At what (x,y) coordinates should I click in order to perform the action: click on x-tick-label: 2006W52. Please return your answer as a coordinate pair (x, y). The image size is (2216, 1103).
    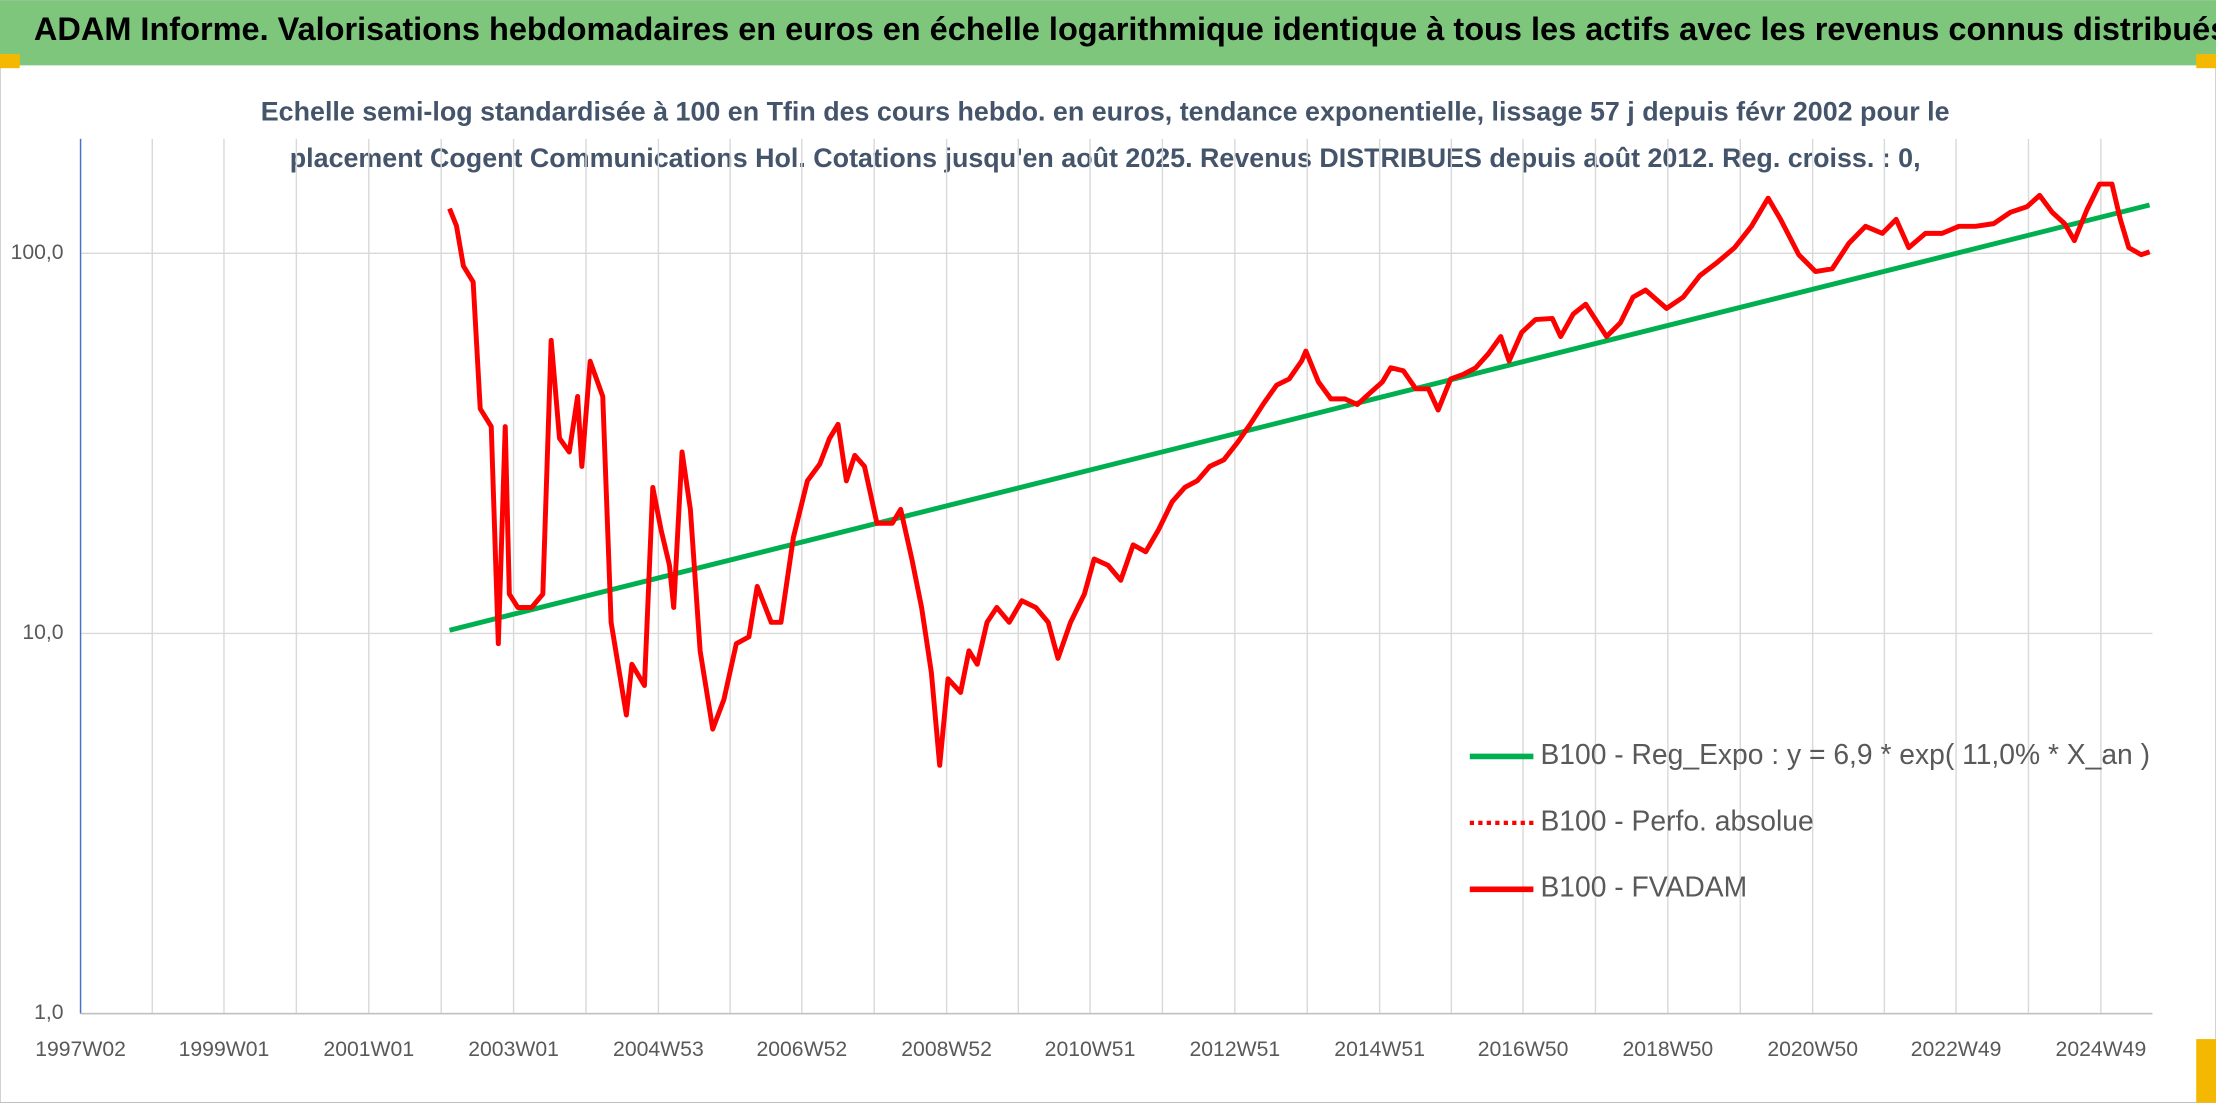
    Looking at the image, I should click on (801, 1049).